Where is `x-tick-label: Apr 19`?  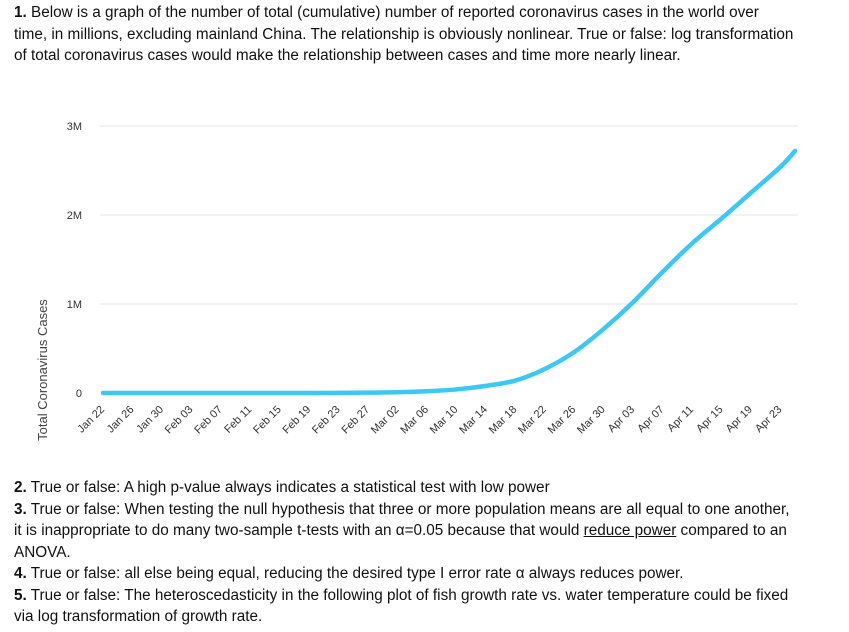 x-tick-label: Apr 19 is located at coordinates (739, 419).